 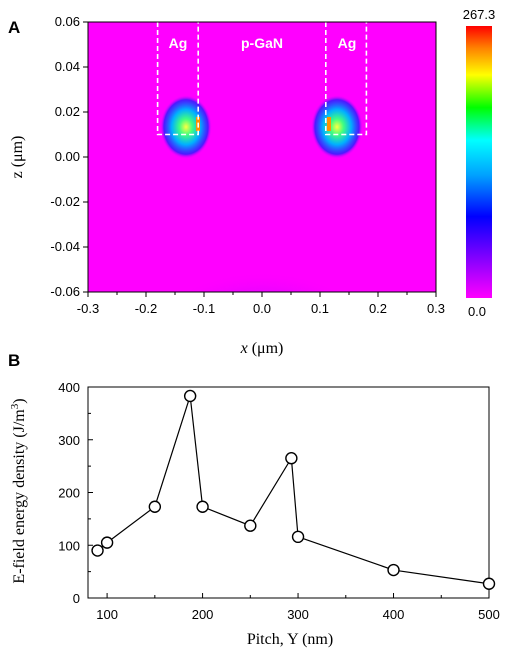 What do you see at coordinates (14, 27) in the screenshot?
I see `panel-letter-a: A` at bounding box center [14, 27].